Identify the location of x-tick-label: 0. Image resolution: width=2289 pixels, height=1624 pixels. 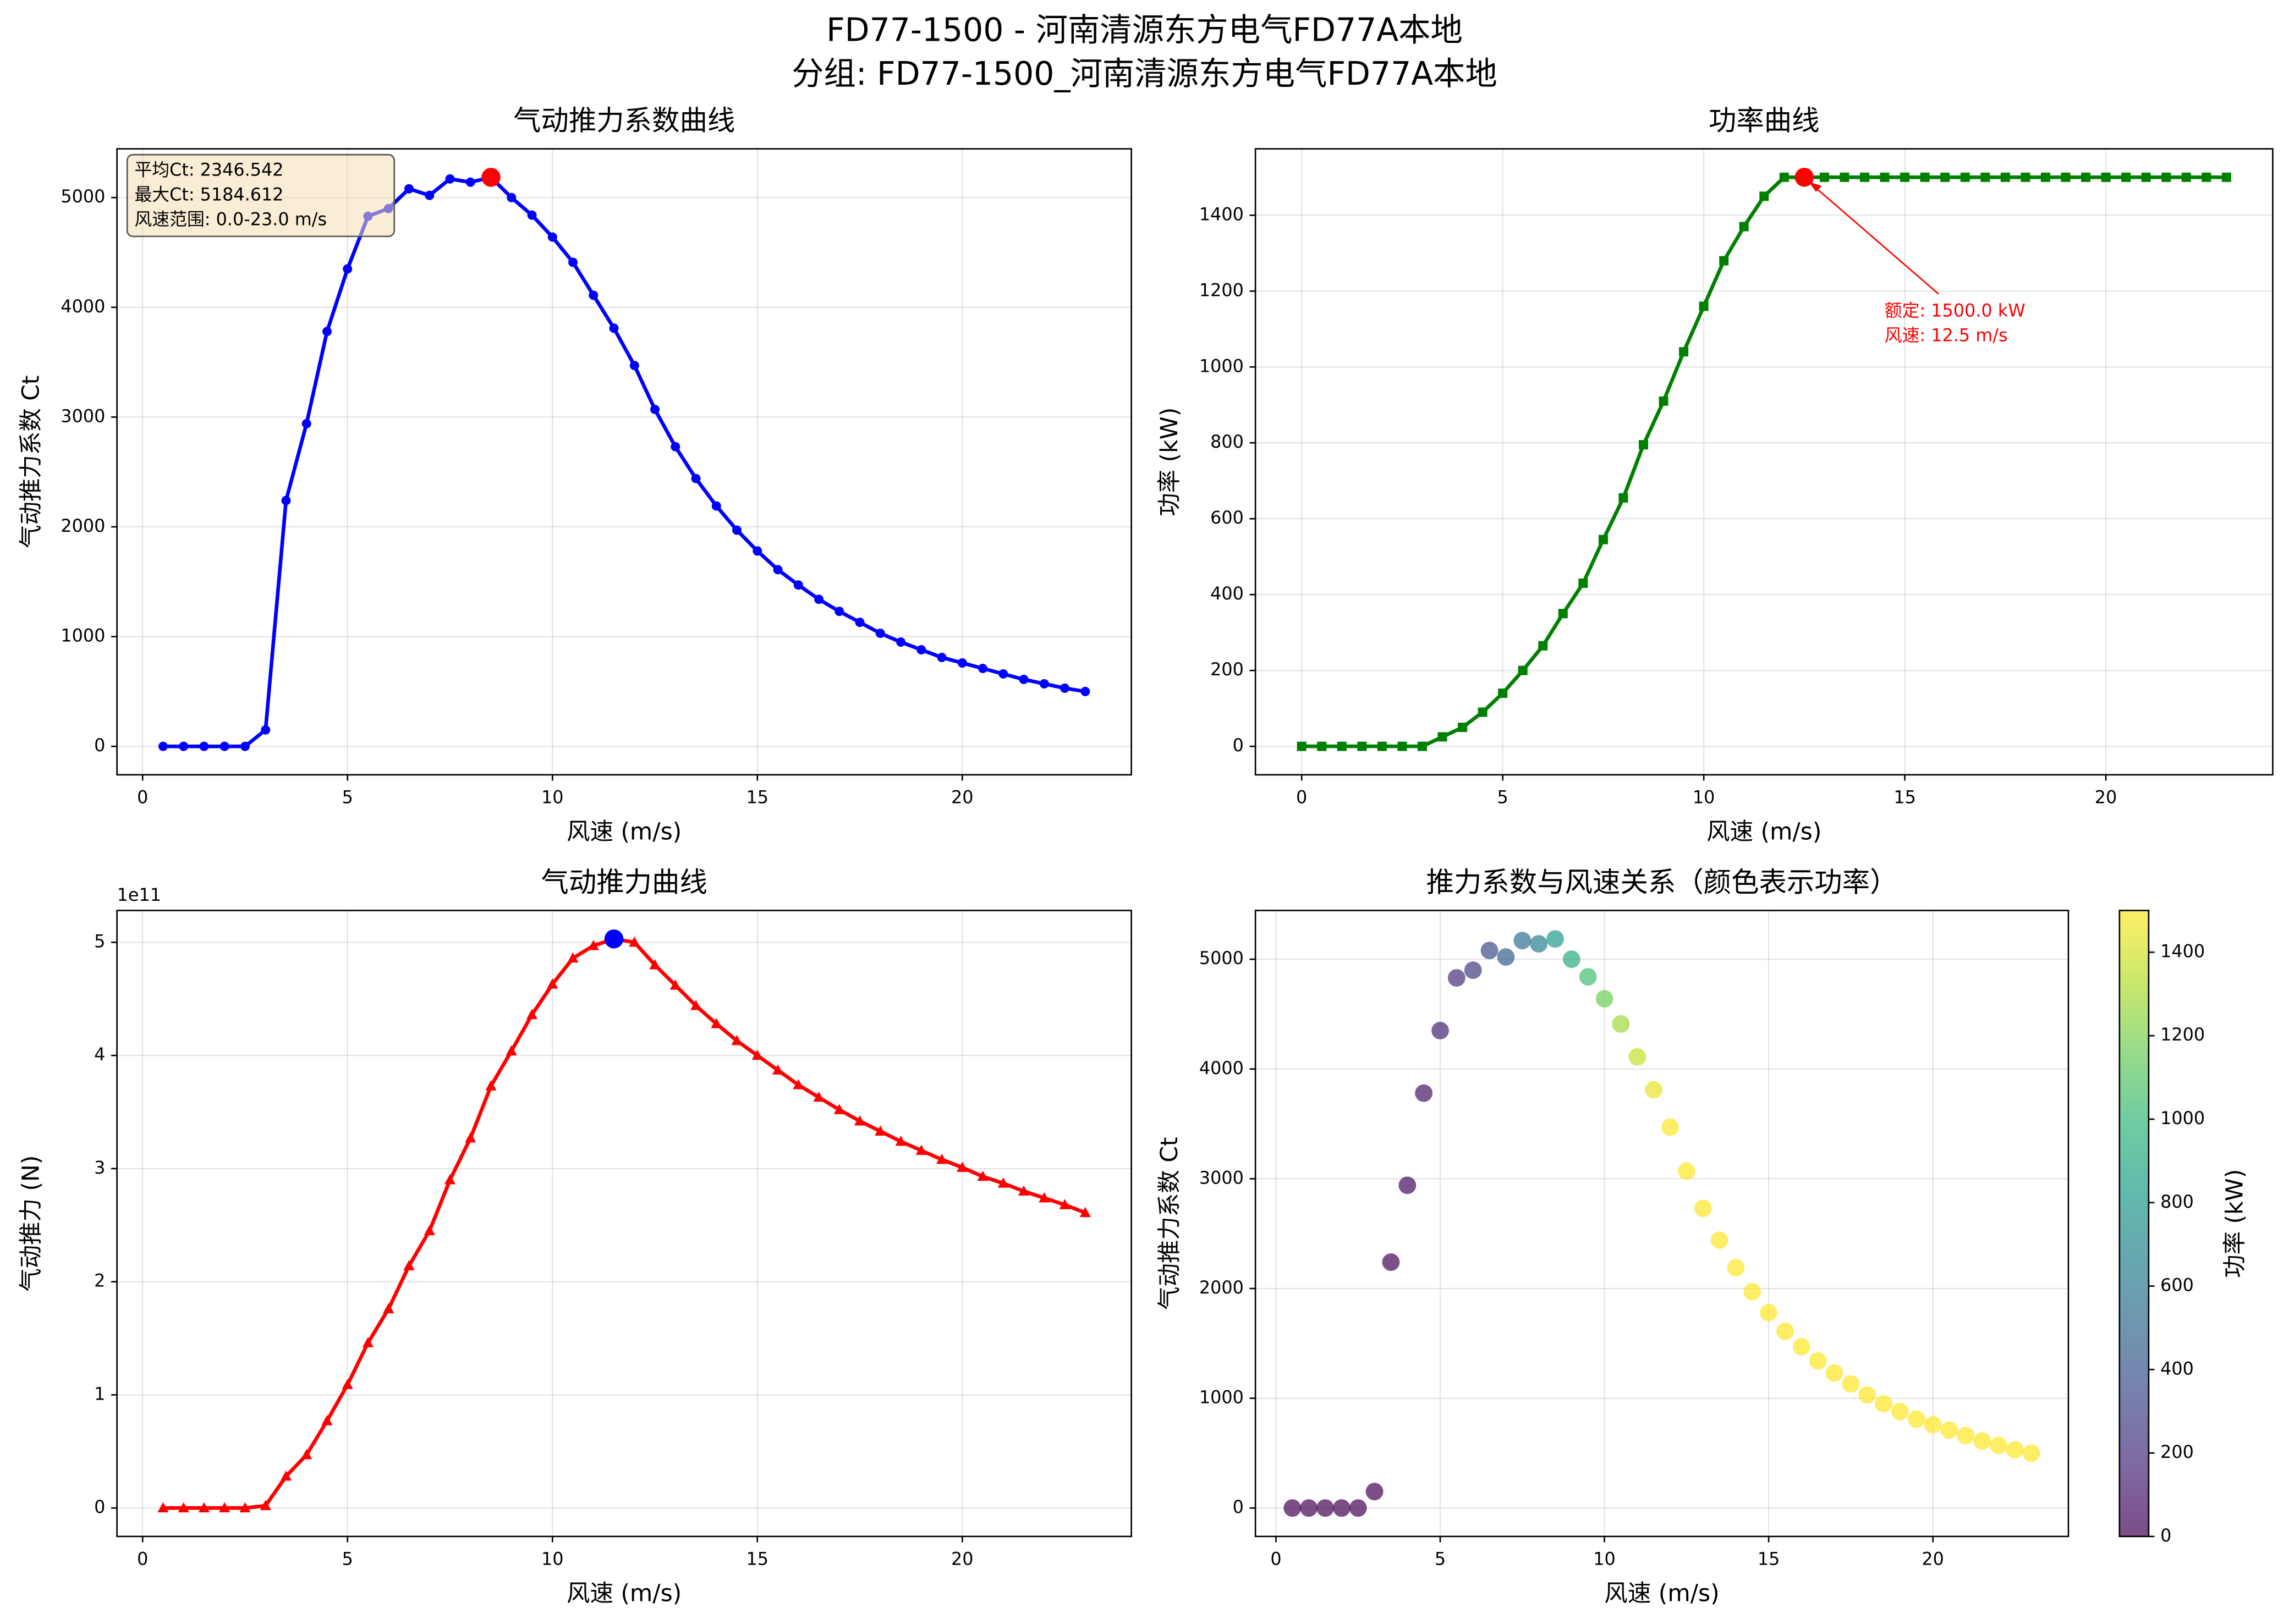
(1302, 796).